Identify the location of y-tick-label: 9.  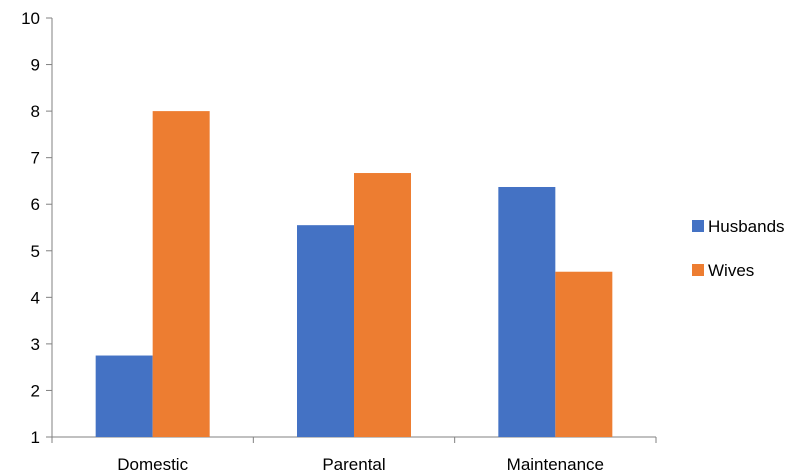
(35, 65).